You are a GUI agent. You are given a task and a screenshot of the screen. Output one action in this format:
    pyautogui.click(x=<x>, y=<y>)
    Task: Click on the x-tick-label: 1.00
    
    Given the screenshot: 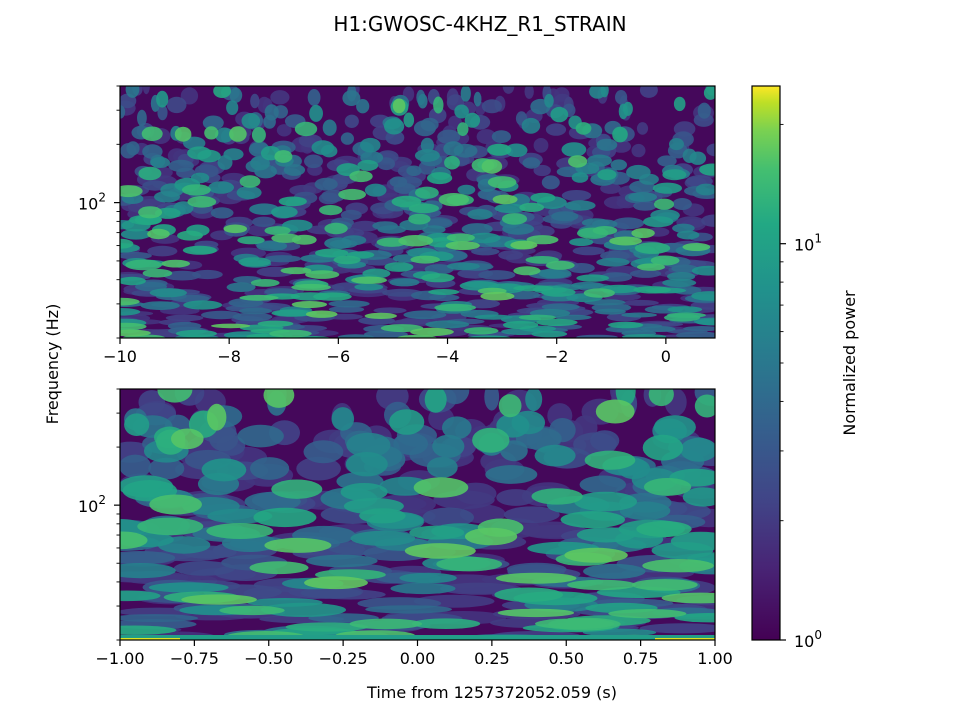 What is the action you would take?
    pyautogui.click(x=715, y=658)
    